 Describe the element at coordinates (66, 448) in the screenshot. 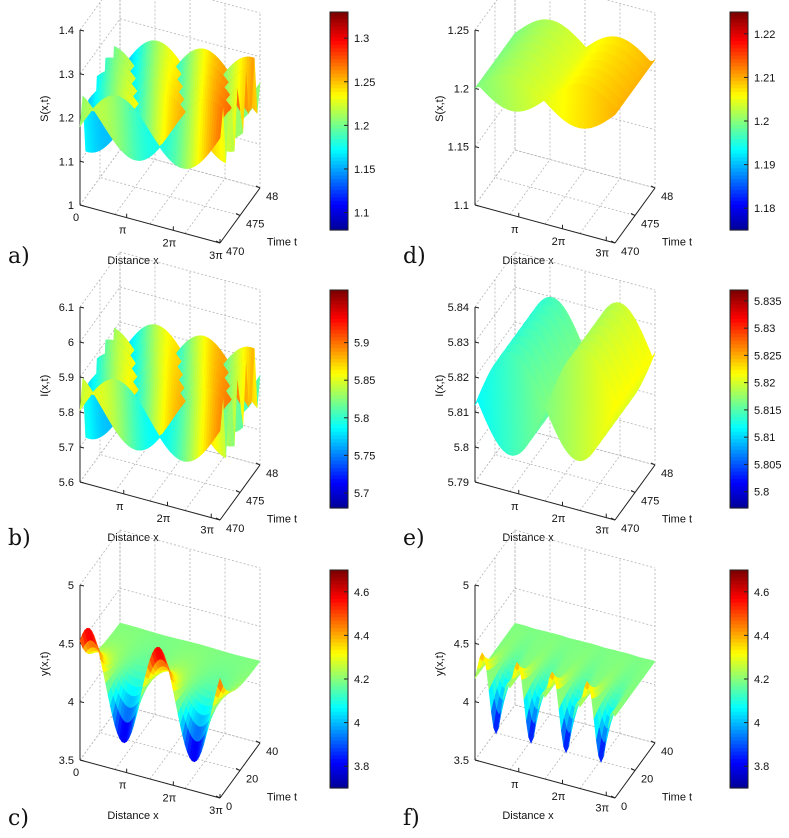

I see `z-tick-label: 5.7` at that location.